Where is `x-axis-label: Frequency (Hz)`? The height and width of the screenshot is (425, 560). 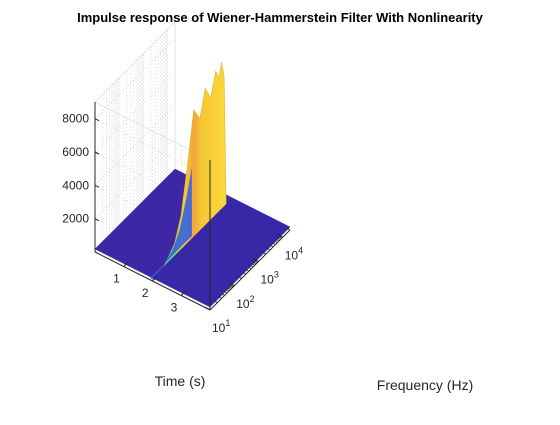
x-axis-label: Frequency (Hz) is located at coordinates (425, 385).